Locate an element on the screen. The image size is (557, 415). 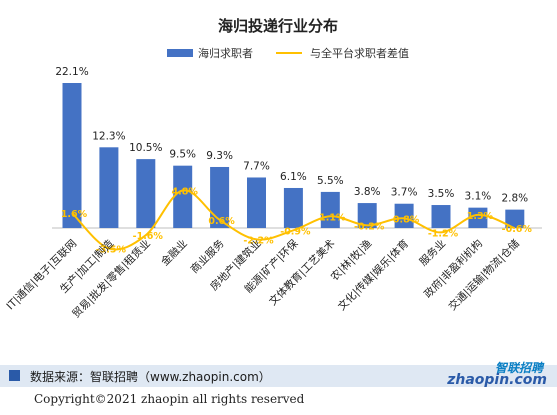
line-value-label: 1.6% is located at coordinates (74, 214).